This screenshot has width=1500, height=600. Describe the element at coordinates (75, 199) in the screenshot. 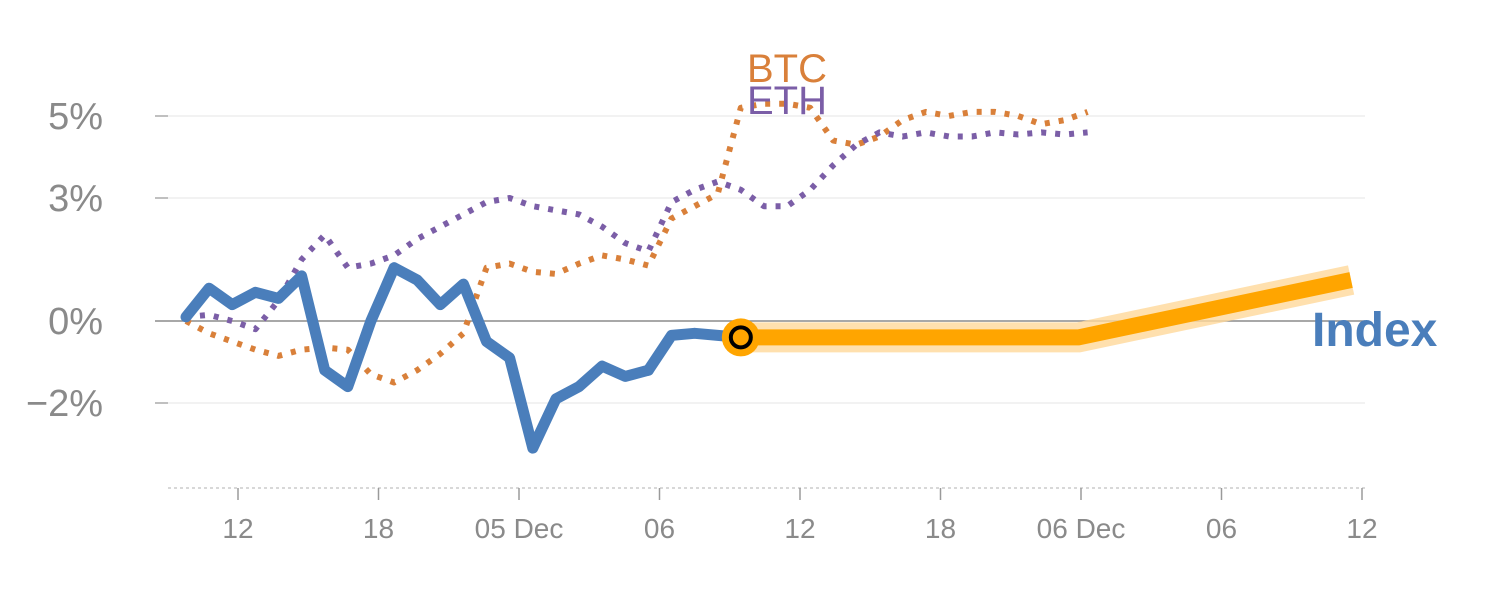

I see `y-tick-label: 3%` at that location.